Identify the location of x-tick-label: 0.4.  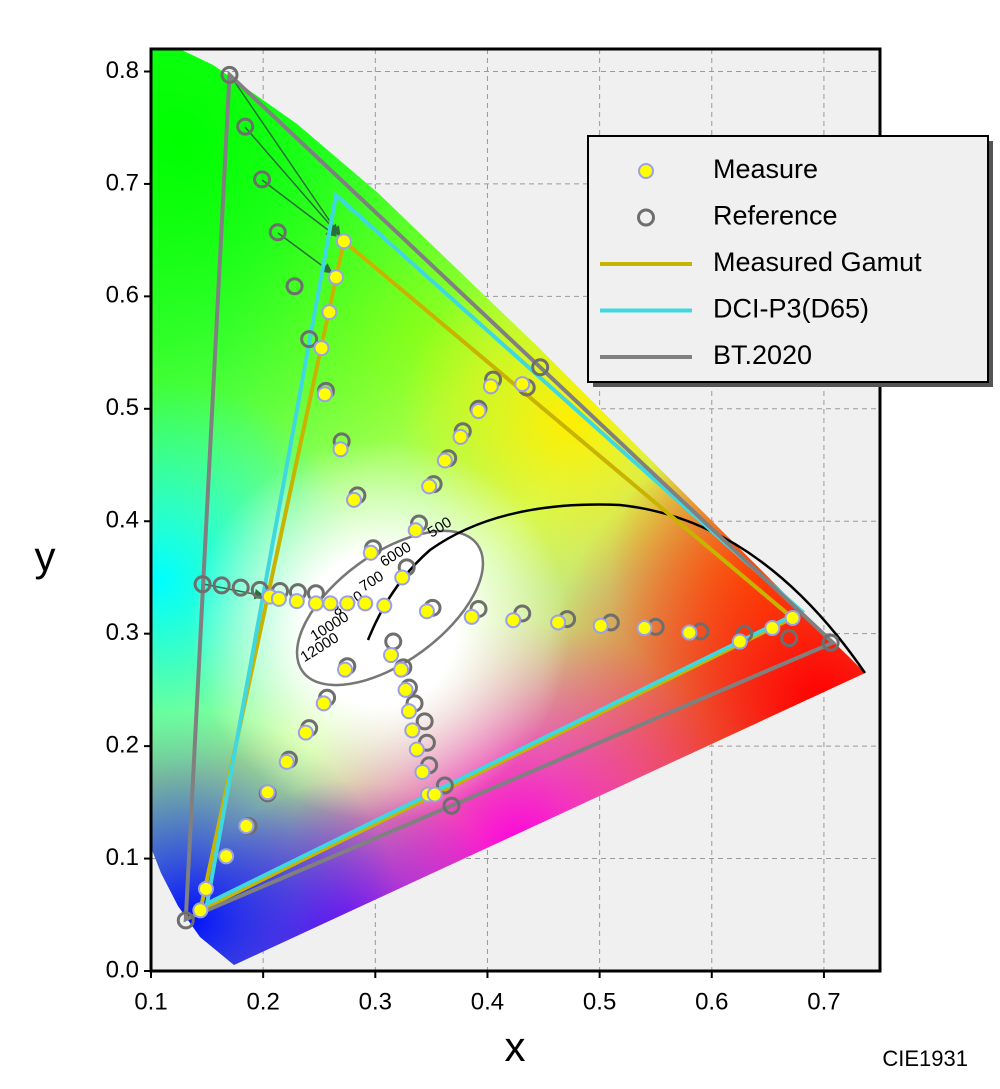
(487, 1001).